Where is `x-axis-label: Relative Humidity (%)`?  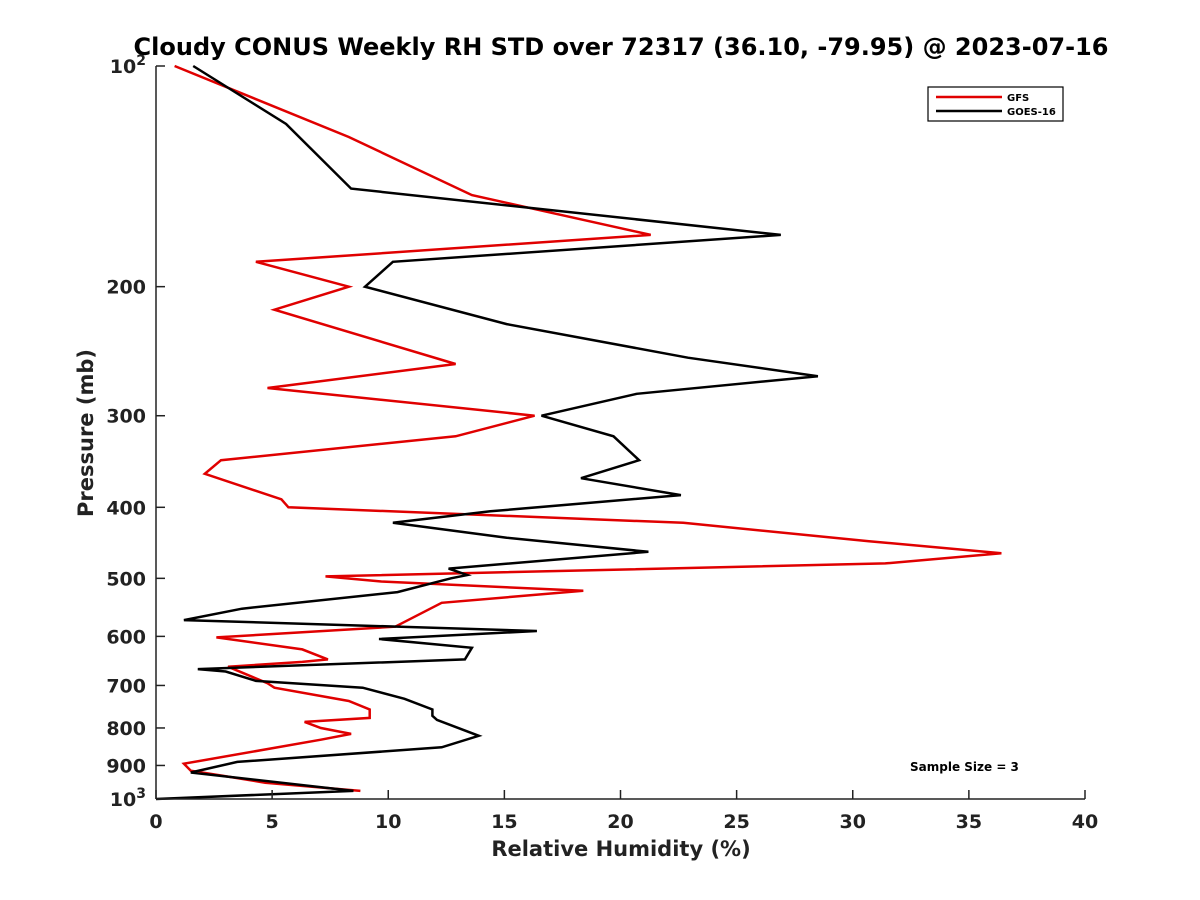
x-axis-label: Relative Humidity (%) is located at coordinates (620, 849).